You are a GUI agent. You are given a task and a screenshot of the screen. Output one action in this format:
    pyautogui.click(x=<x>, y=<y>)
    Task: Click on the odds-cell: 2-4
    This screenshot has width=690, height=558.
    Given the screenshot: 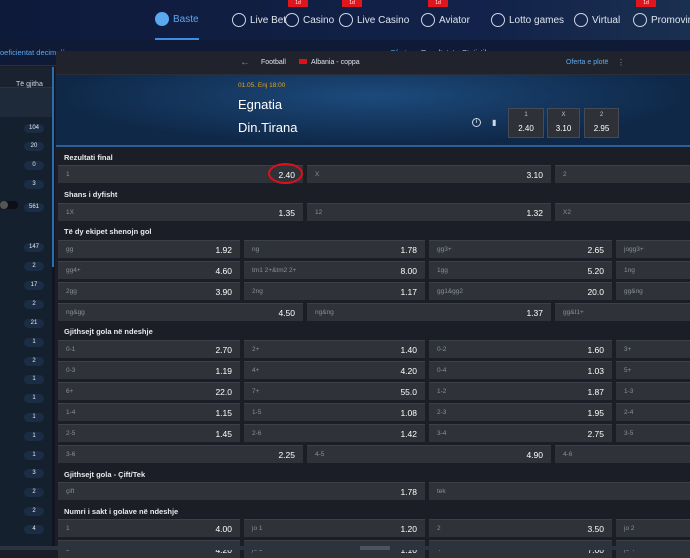 What is the action you would take?
    pyautogui.click(x=653, y=412)
    